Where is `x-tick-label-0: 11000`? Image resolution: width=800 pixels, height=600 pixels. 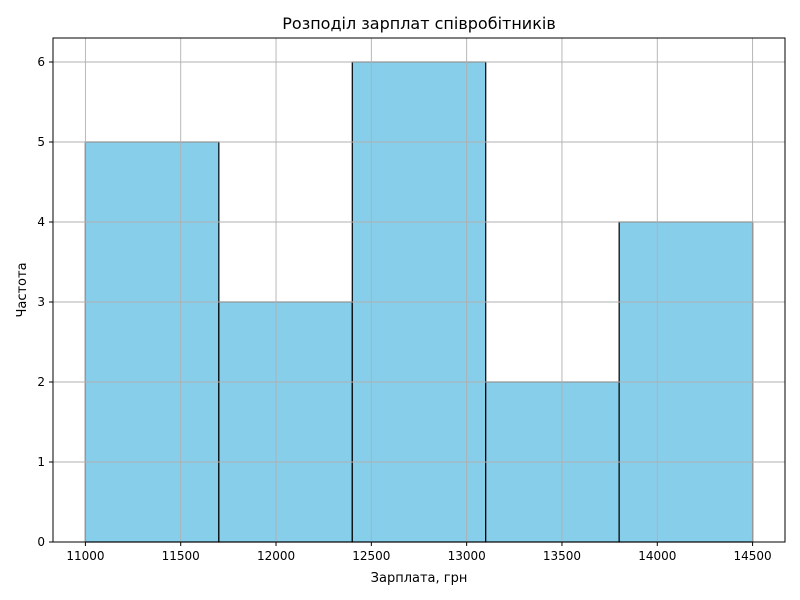
x-tick-label-0: 11000 is located at coordinates (85, 556).